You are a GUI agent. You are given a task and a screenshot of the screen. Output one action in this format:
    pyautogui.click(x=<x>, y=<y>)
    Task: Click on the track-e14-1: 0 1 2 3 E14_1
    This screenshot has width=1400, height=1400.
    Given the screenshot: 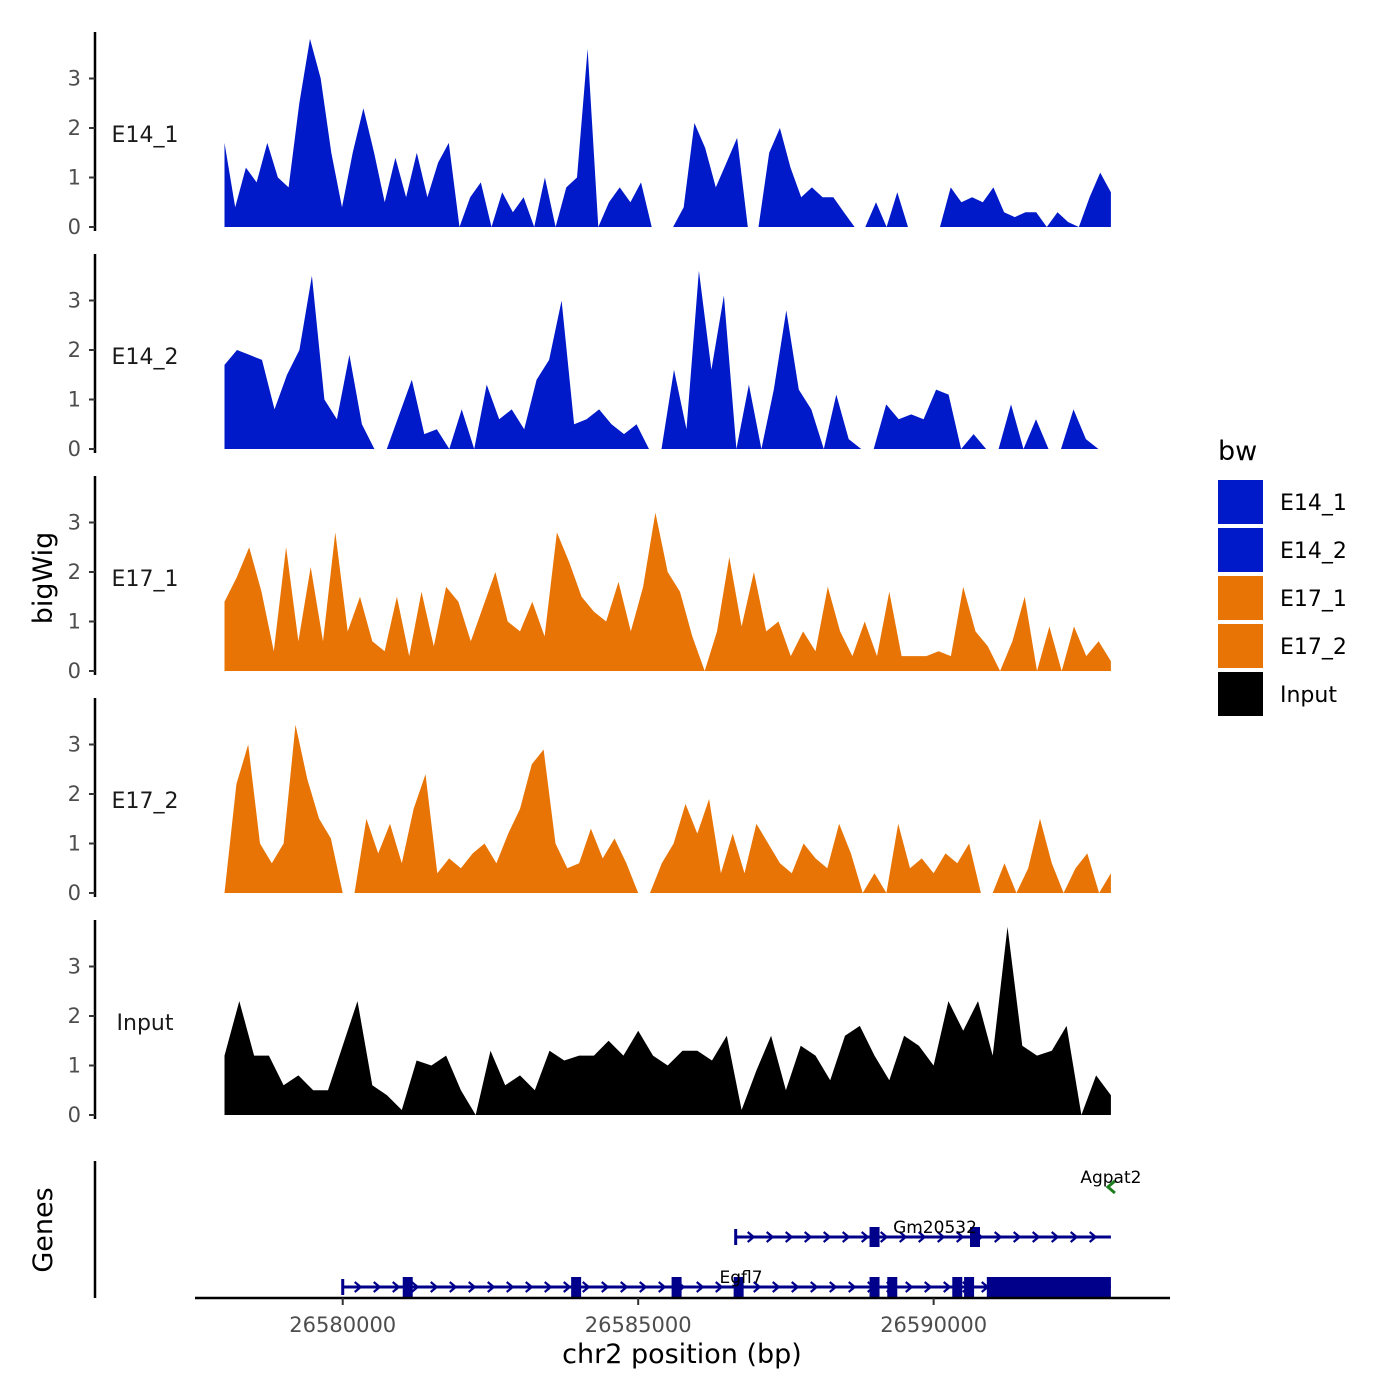 What is the action you would take?
    pyautogui.click(x=589, y=135)
    